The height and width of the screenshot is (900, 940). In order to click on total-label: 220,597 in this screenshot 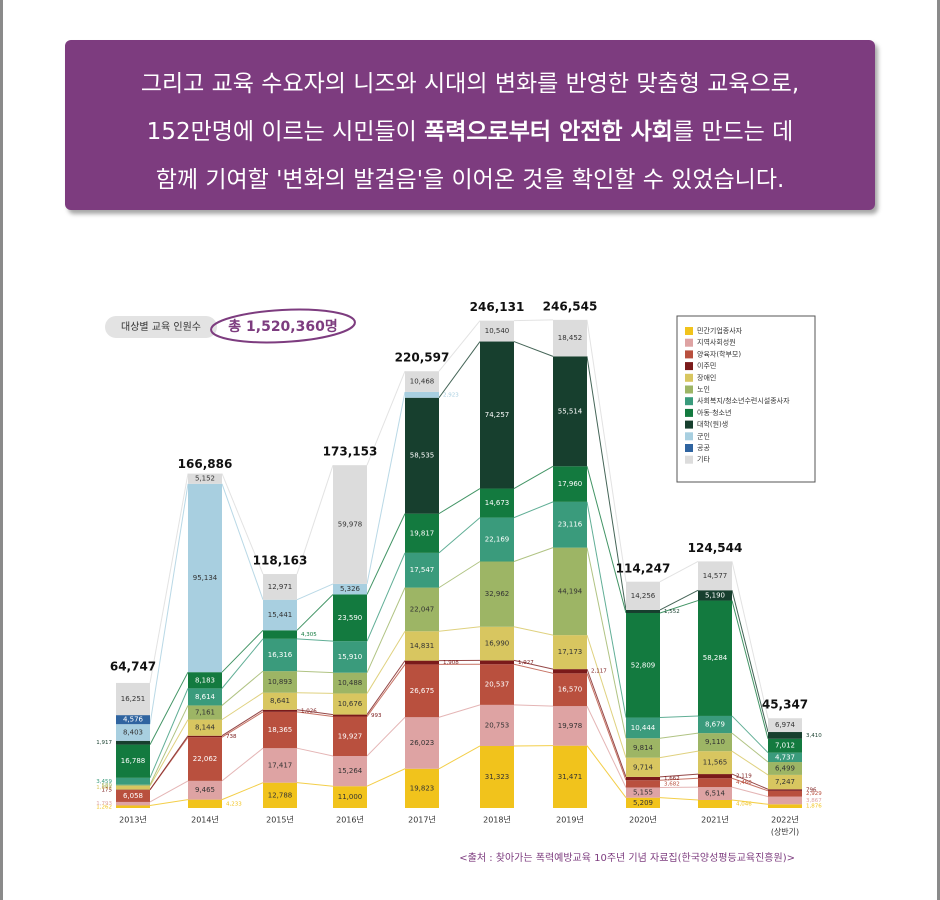, I will do `click(422, 358)`.